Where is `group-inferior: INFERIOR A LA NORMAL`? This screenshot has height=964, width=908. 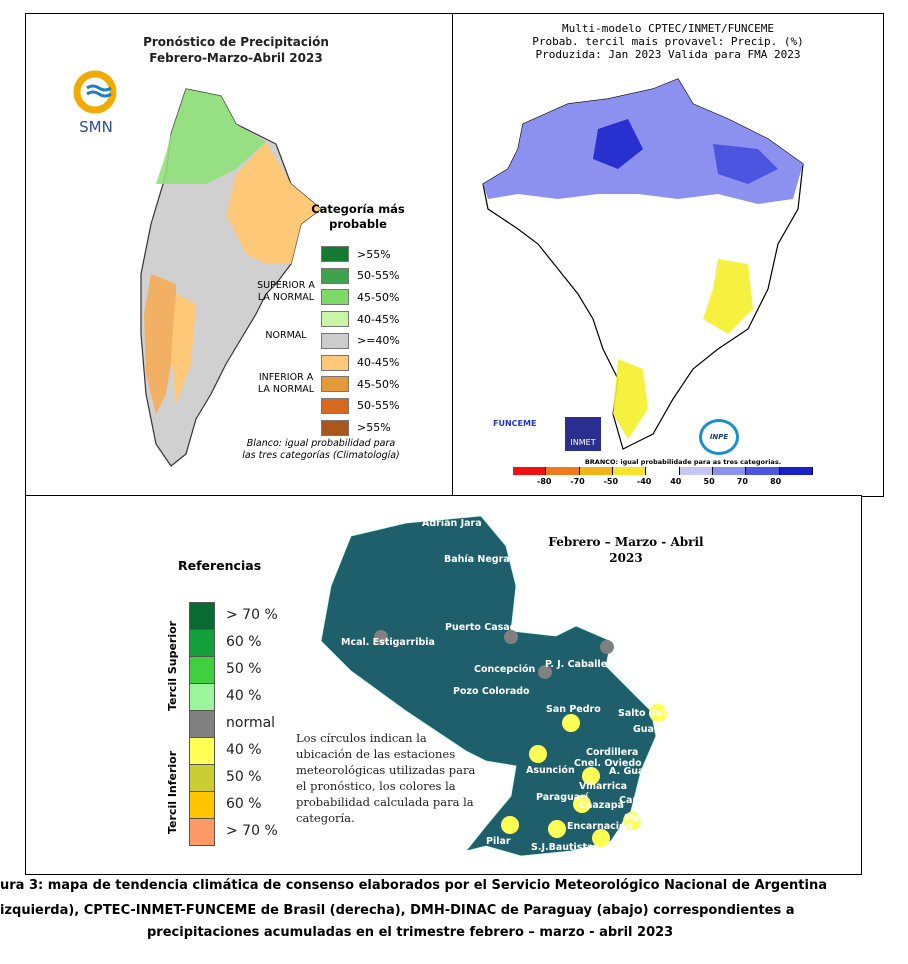
group-inferior: INFERIOR A LA NORMAL is located at coordinates (286, 384).